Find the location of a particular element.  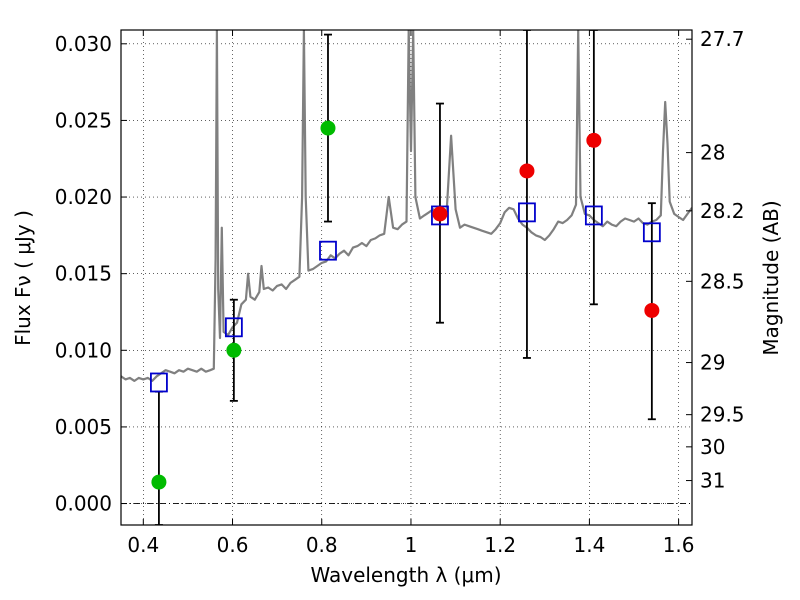

y-axis-label: Flux Fν ( μJy ) is located at coordinates (23, 278).